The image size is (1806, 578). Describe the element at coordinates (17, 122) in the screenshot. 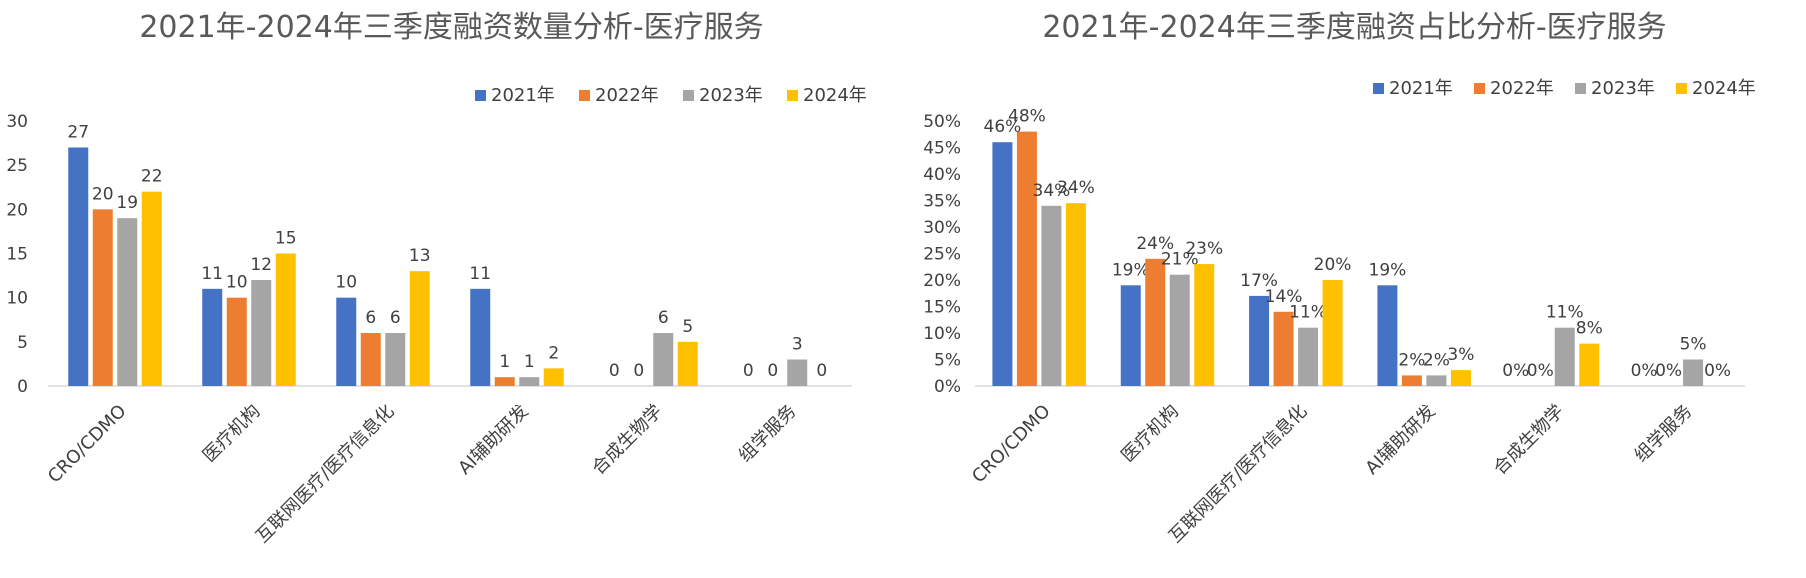

I see `y-tick-label: 30` at that location.